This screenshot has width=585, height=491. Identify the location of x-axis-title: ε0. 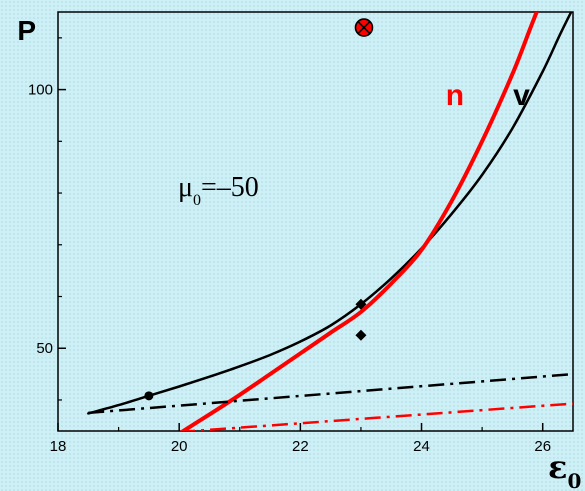
(564, 469).